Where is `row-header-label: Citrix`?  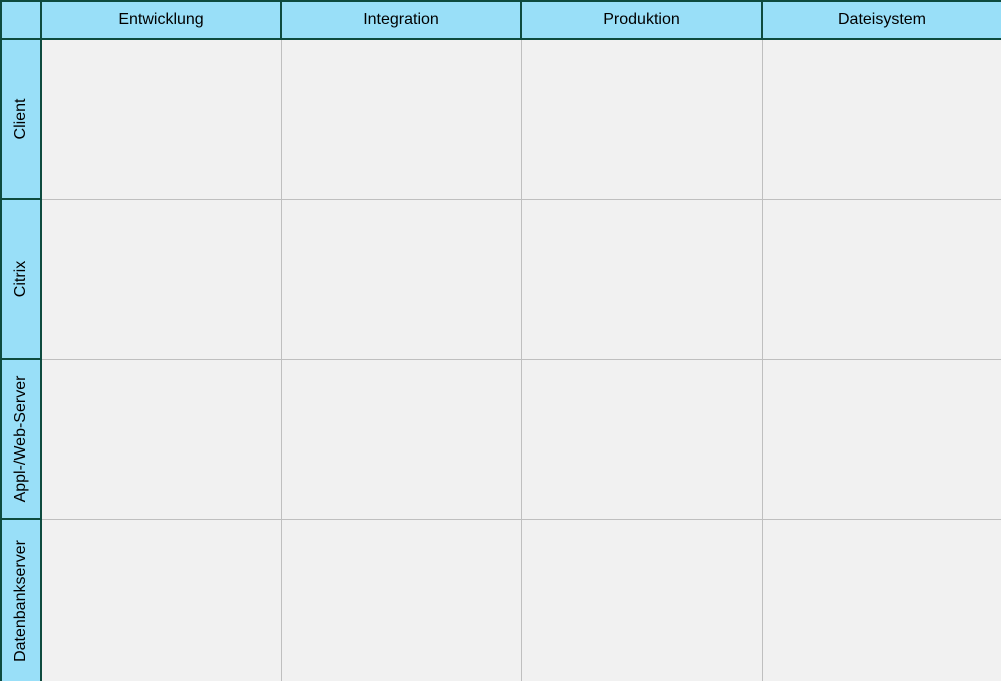
row-header-label: Citrix is located at coordinates (20, 279).